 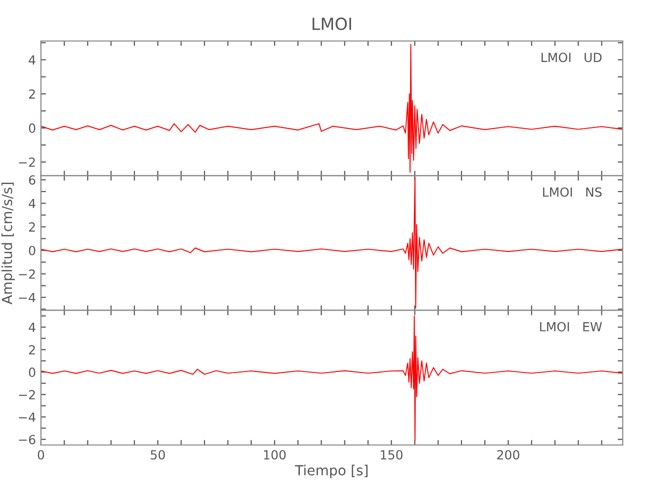 What do you see at coordinates (572, 192) in the screenshot?
I see `annotation: LMOI NS` at bounding box center [572, 192].